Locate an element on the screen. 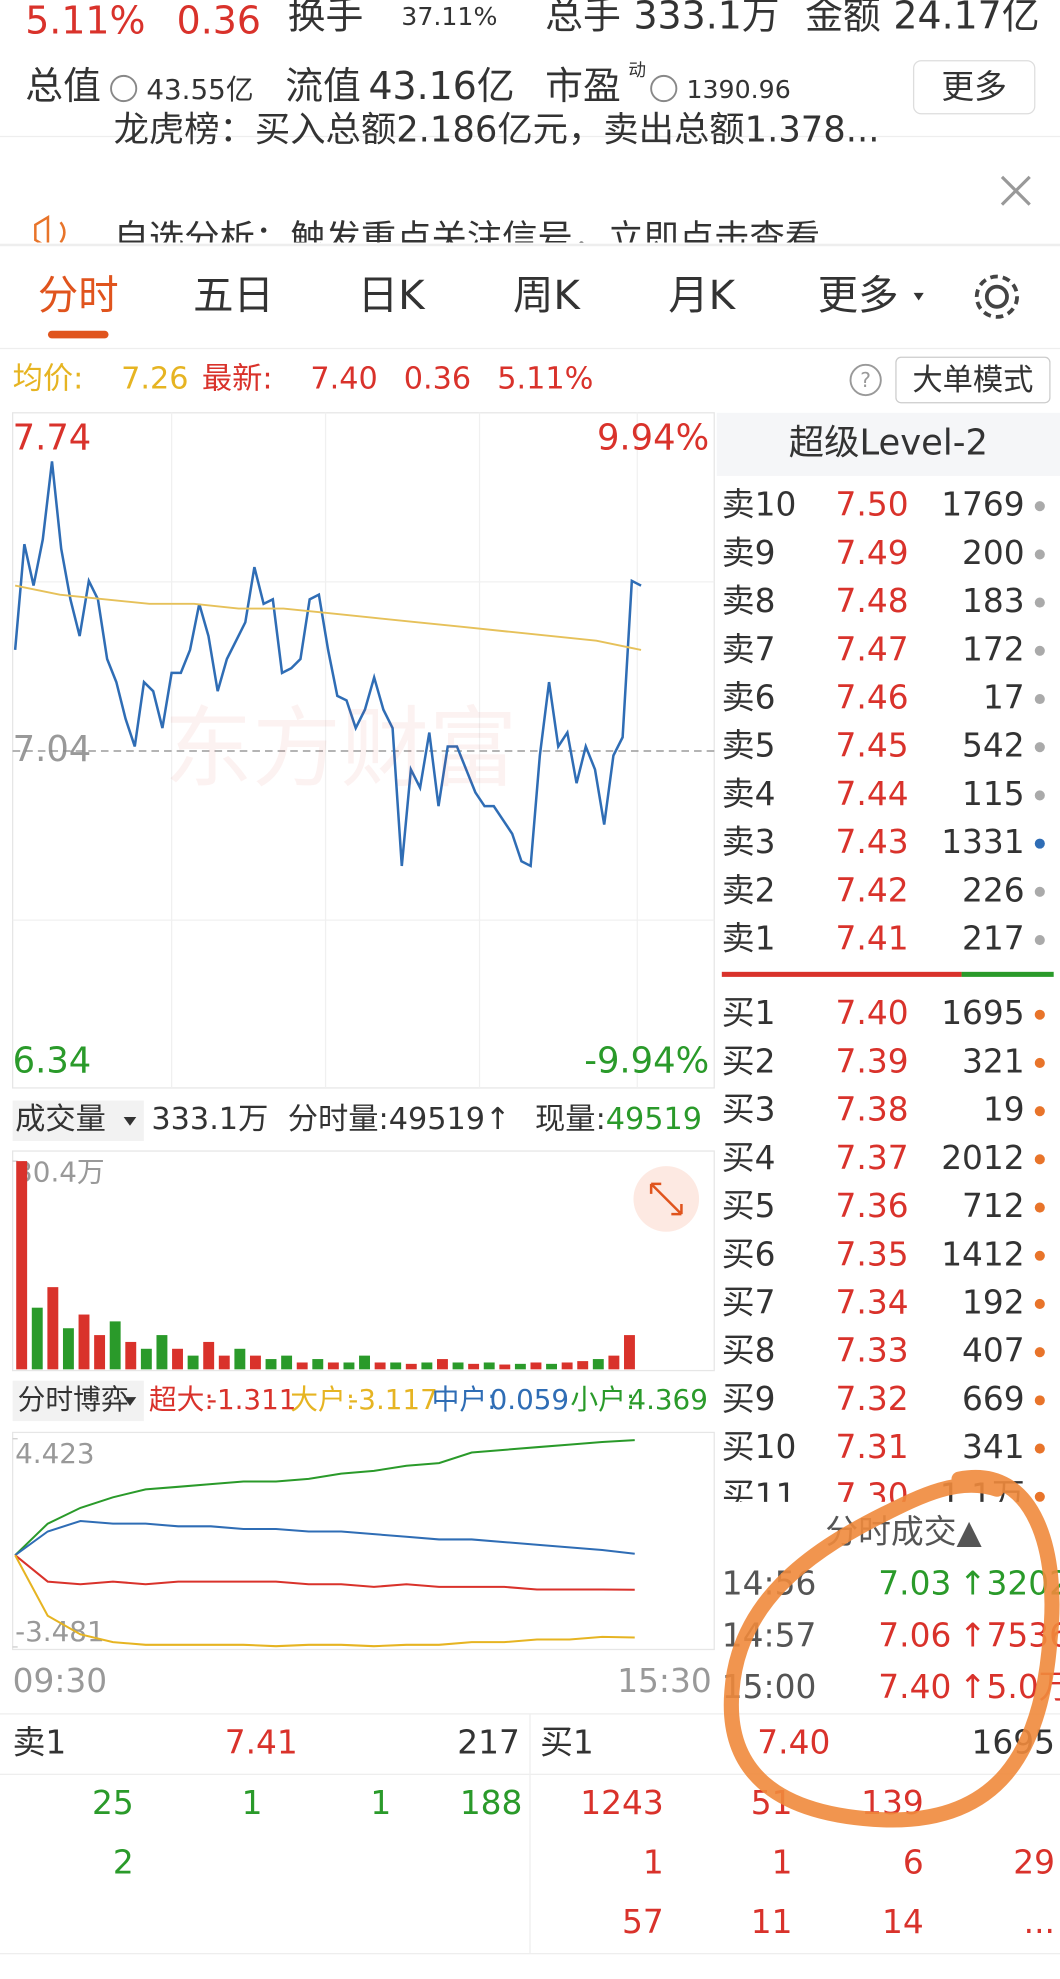 This screenshot has width=1060, height=1979. volume-selector is located at coordinates (78, 1120).